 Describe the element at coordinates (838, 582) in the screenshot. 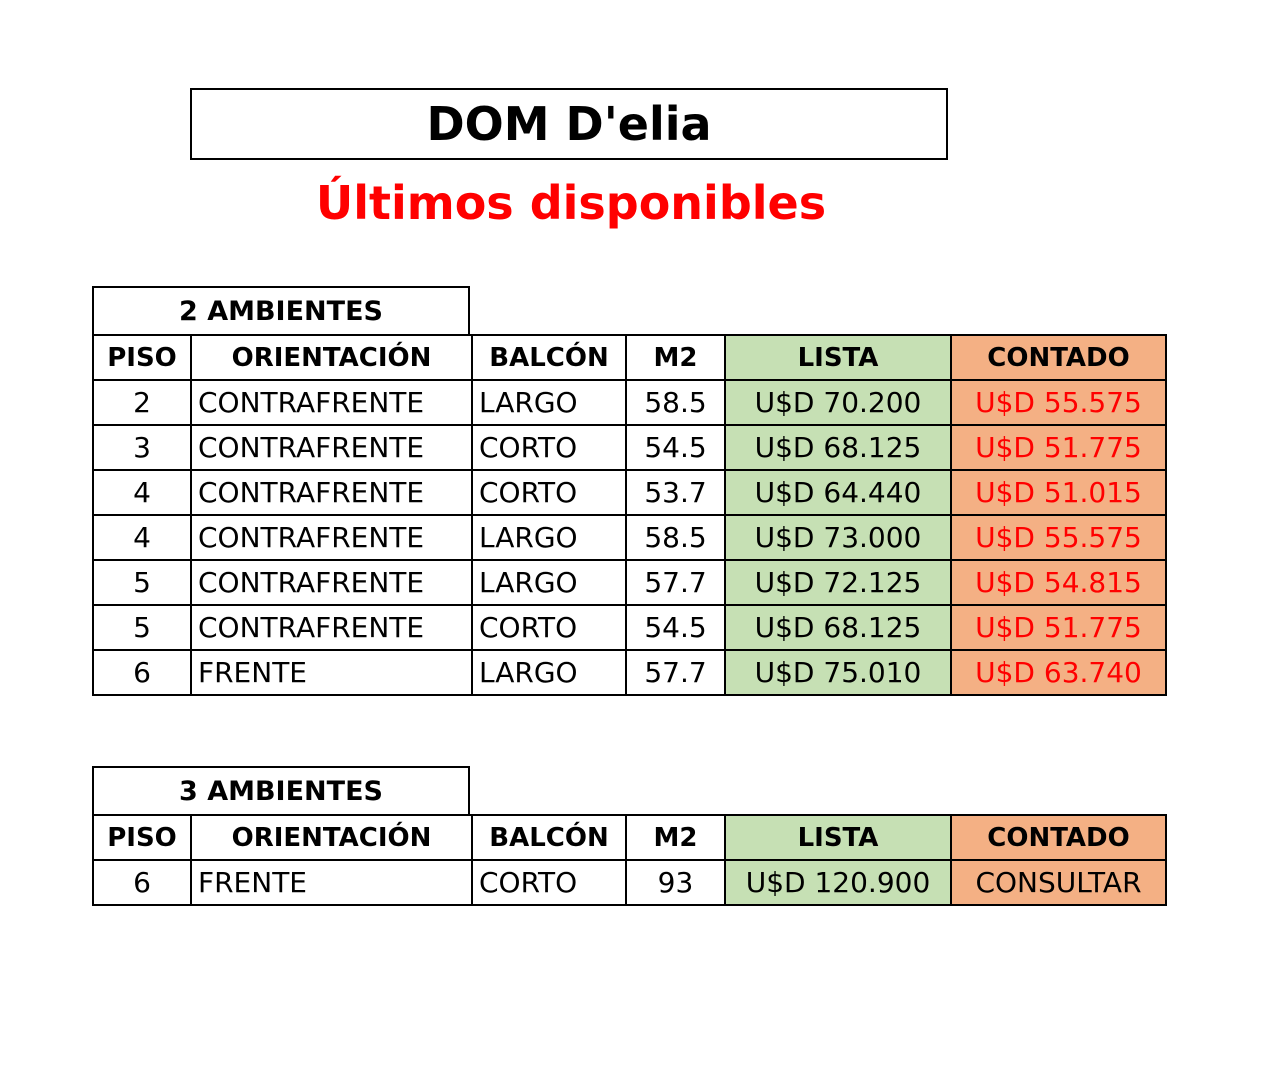

I see `cell-lista: U$D 72.125` at that location.